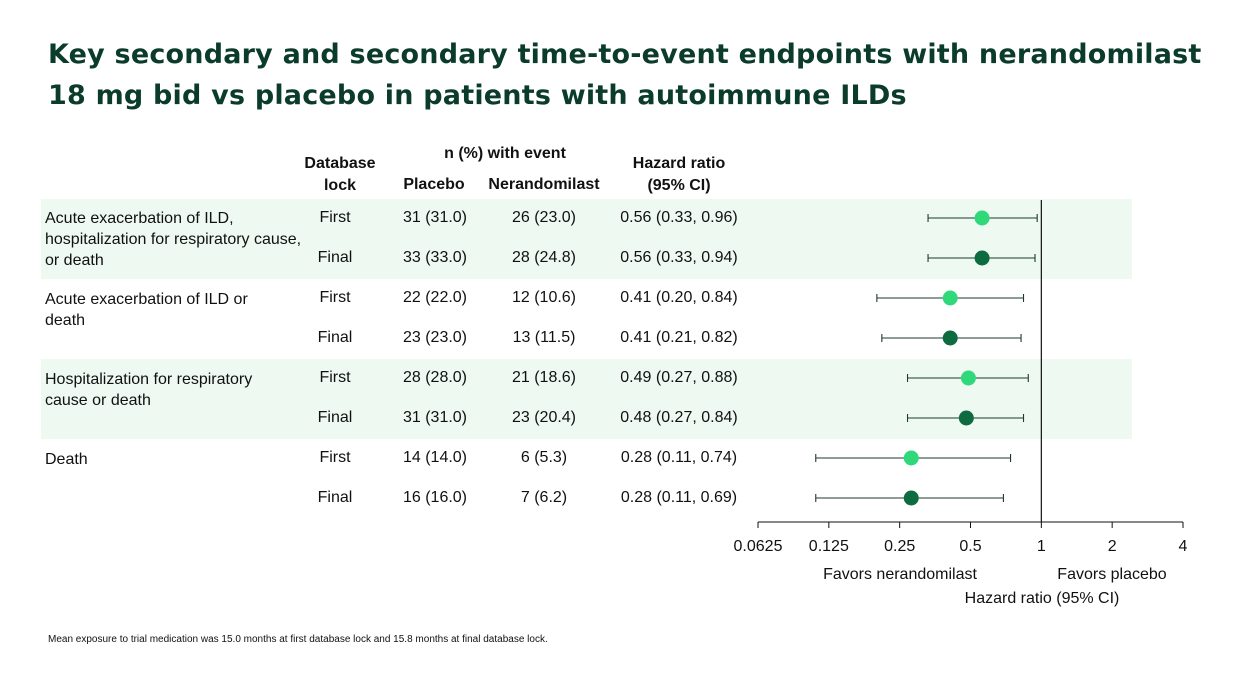  I want to click on hazard-ratio-cell: 0.48 (0.27, 0.84), so click(679, 417).